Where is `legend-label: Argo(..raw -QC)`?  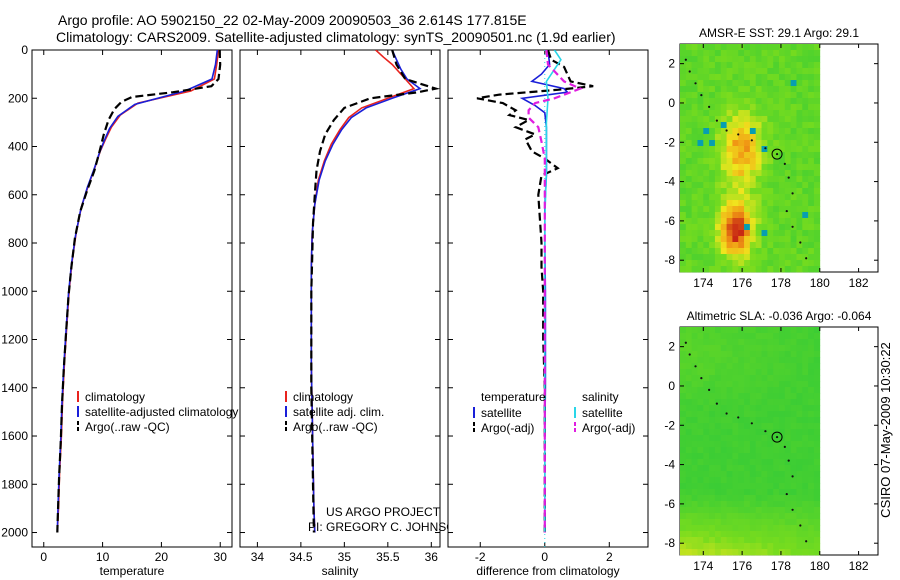 legend-label: Argo(..raw -QC) is located at coordinates (127, 427).